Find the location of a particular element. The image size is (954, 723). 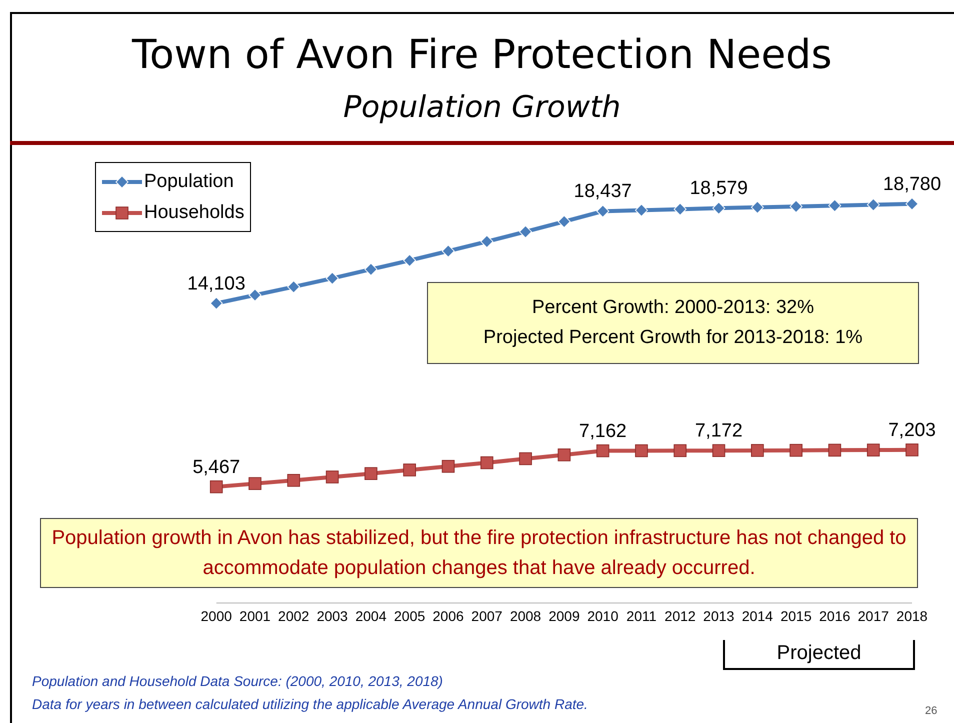

x-tick-label: 2011 is located at coordinates (641, 616).